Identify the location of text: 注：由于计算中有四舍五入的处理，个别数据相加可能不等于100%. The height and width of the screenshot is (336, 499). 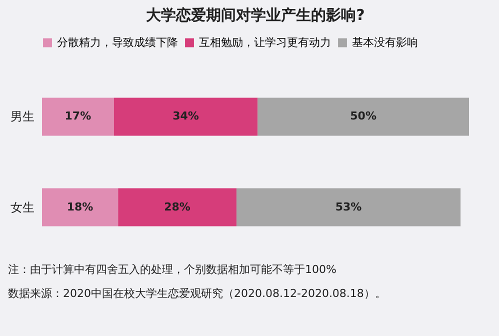
(173, 269).